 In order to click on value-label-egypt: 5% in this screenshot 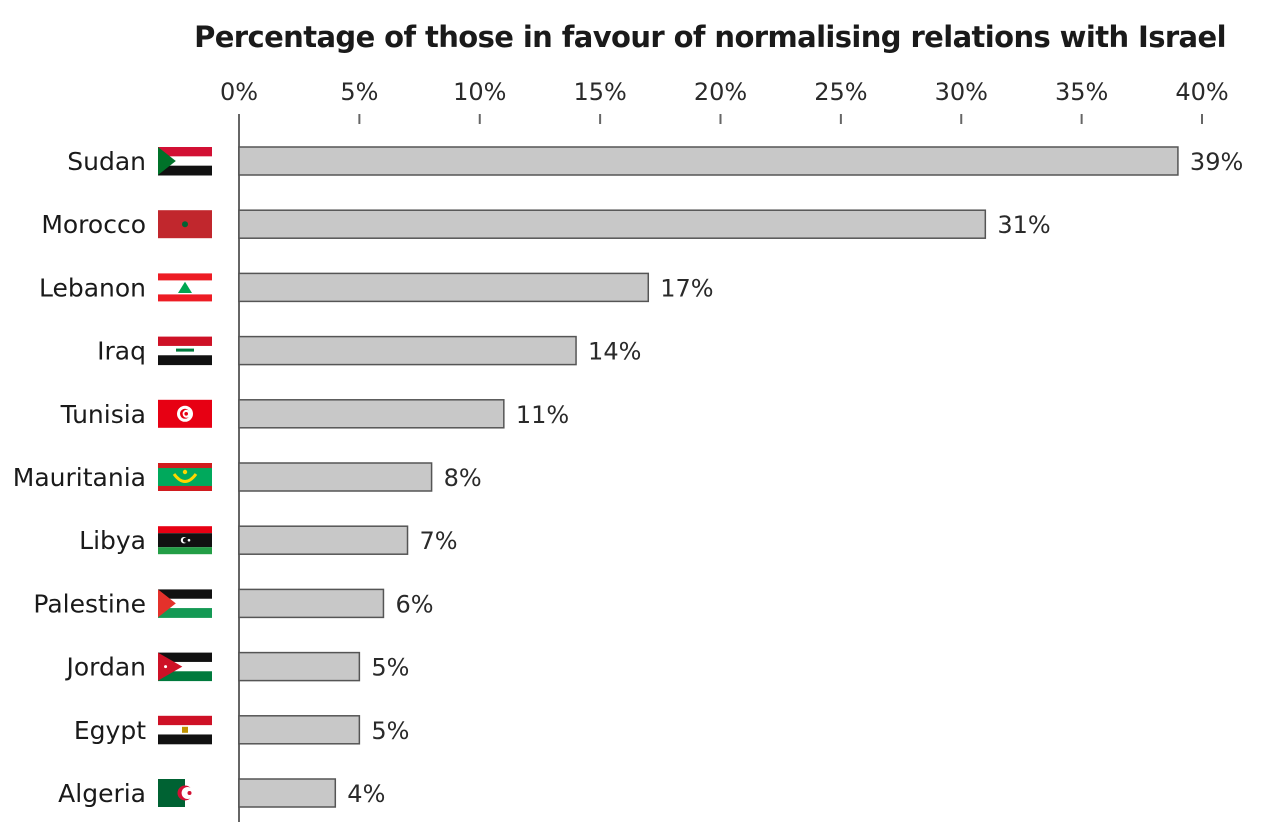, I will do `click(390, 731)`.